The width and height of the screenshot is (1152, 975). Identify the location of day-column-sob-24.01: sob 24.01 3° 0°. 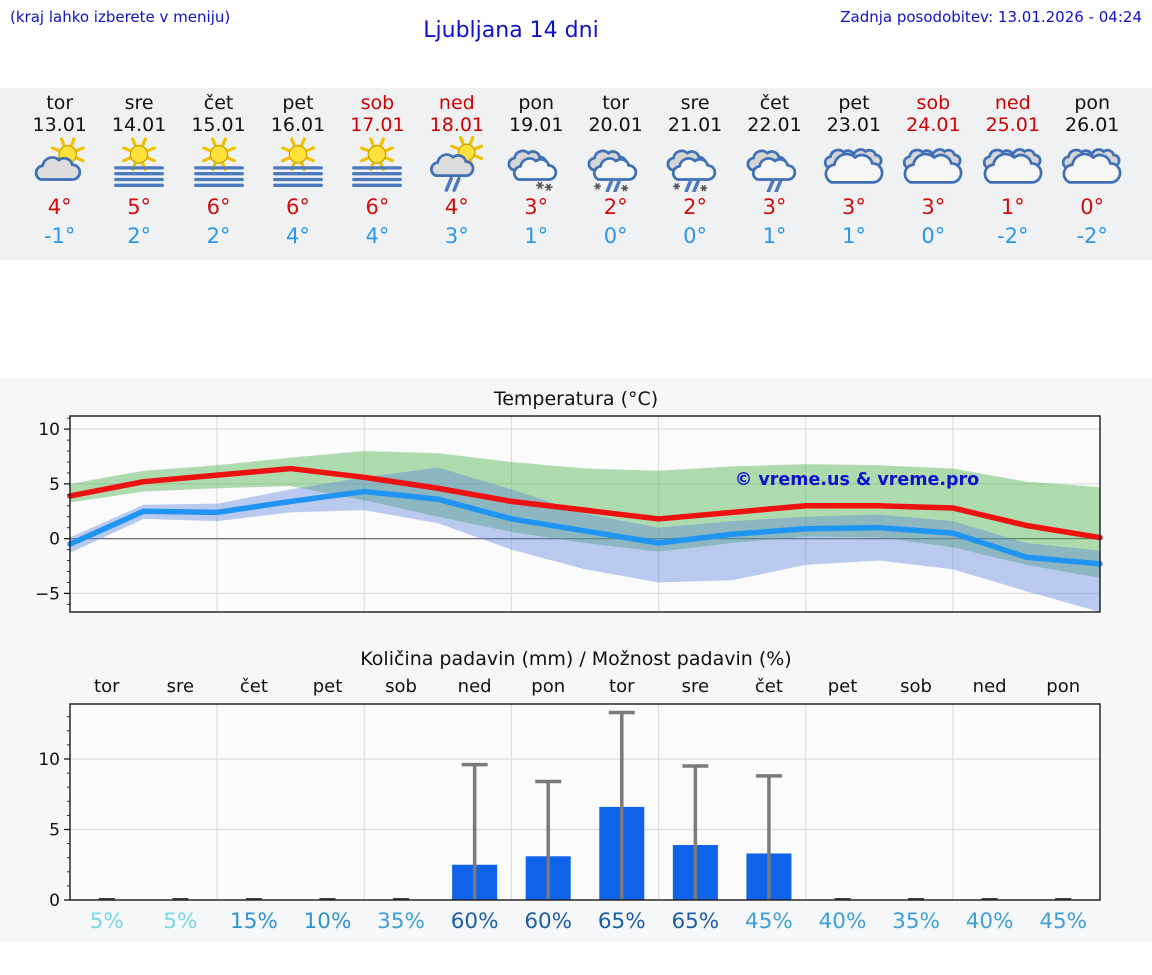
(933, 174).